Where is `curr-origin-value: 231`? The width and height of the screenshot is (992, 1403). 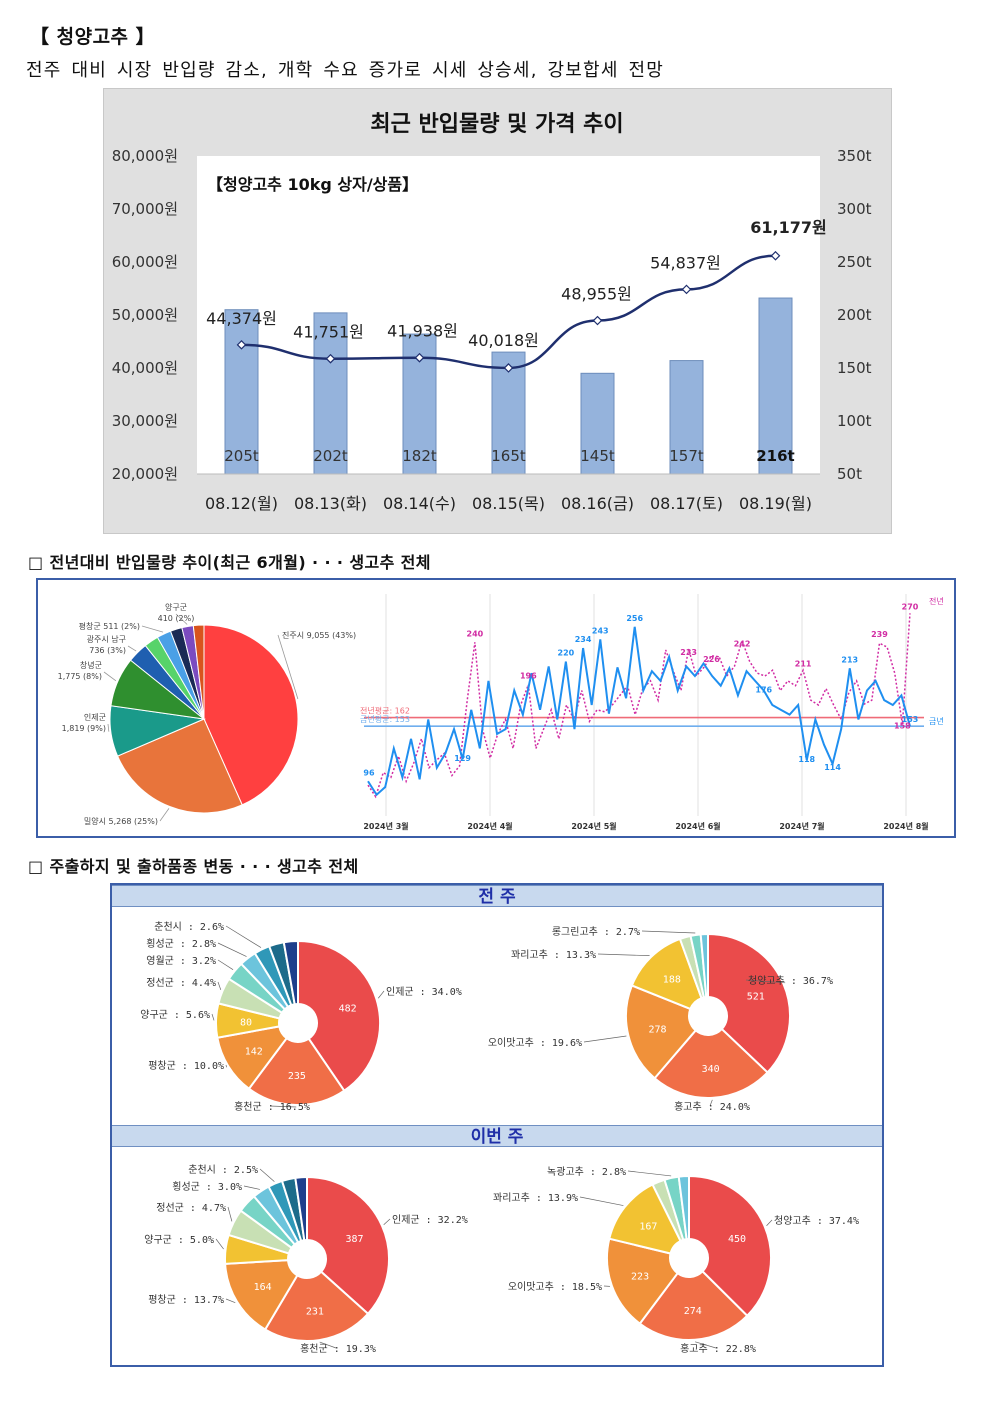
curr-origin-value: 231 is located at coordinates (315, 1311).